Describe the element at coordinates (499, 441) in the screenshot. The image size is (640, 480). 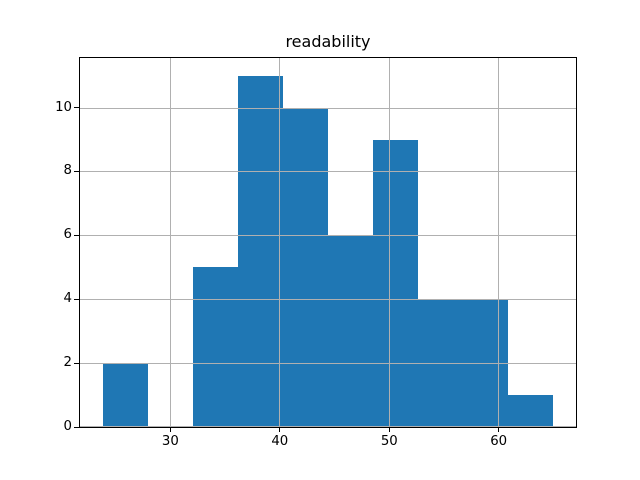
I see `x-tick-label: 60` at that location.